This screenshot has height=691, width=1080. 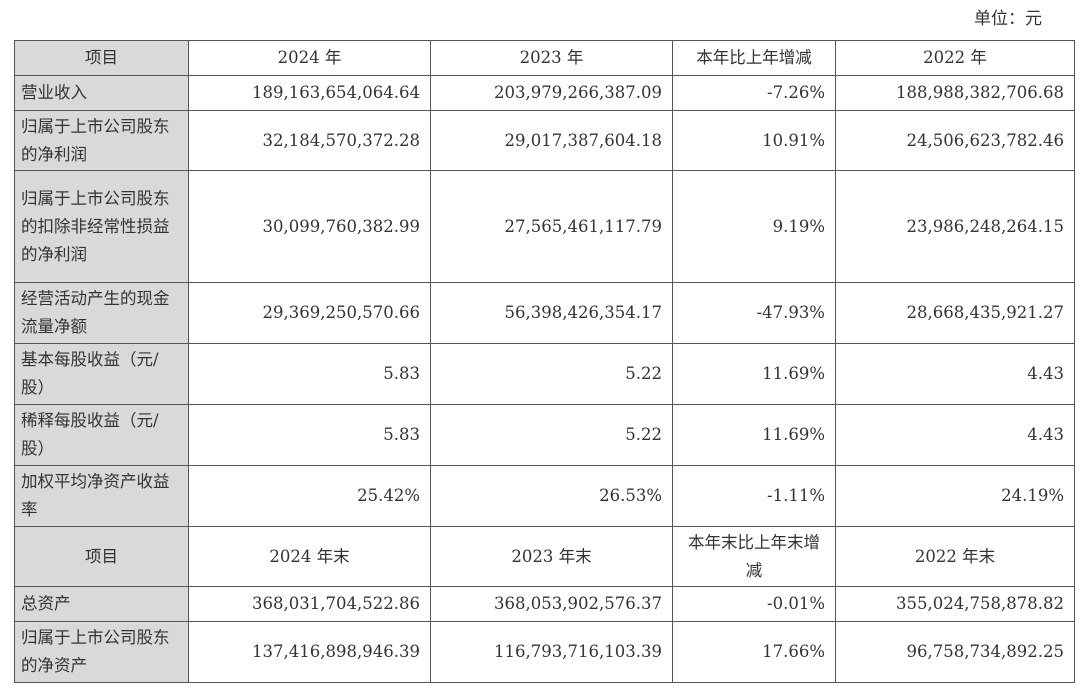 I want to click on table-row: 加权平均净资产收益率 25.42% 26.53% -1.11% 24.19%, so click(x=544, y=496).